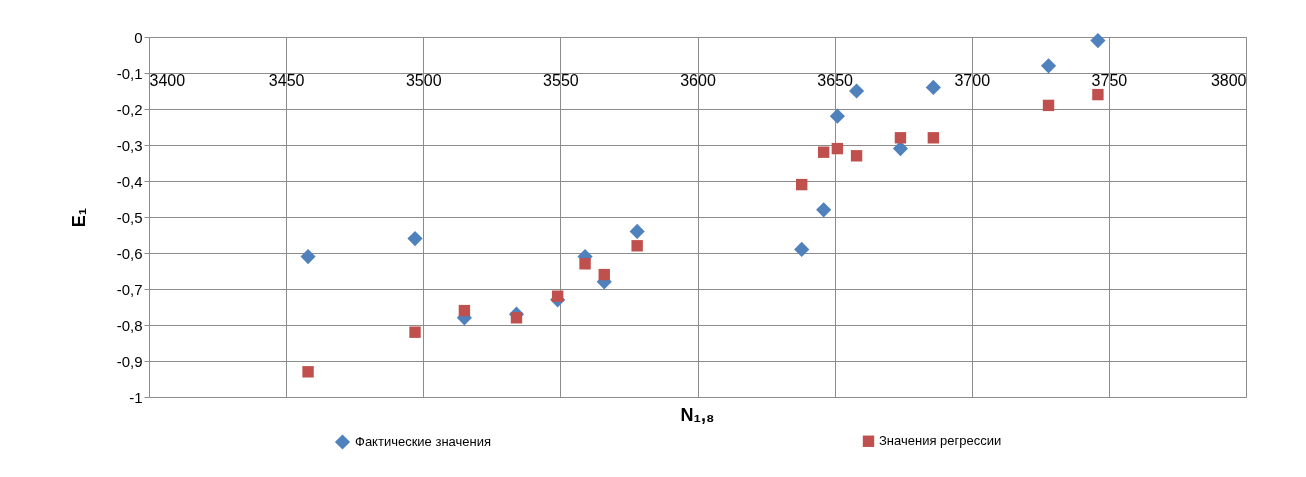  I want to click on y-tick-label: -0,2, so click(129, 109).